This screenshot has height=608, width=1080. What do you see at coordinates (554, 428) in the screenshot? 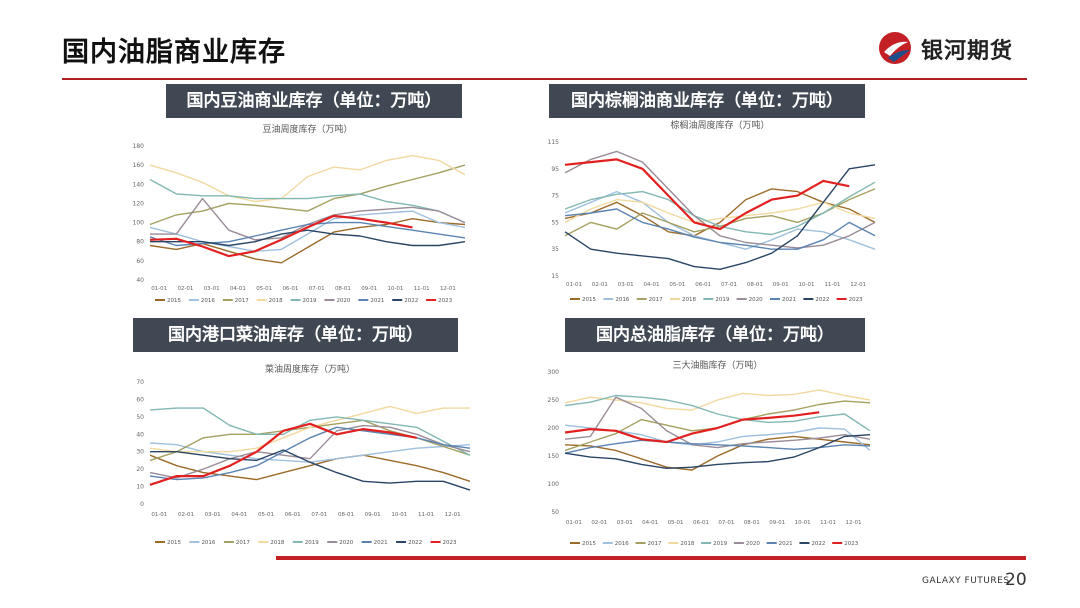
I see `y-tick-label: 200` at bounding box center [554, 428].